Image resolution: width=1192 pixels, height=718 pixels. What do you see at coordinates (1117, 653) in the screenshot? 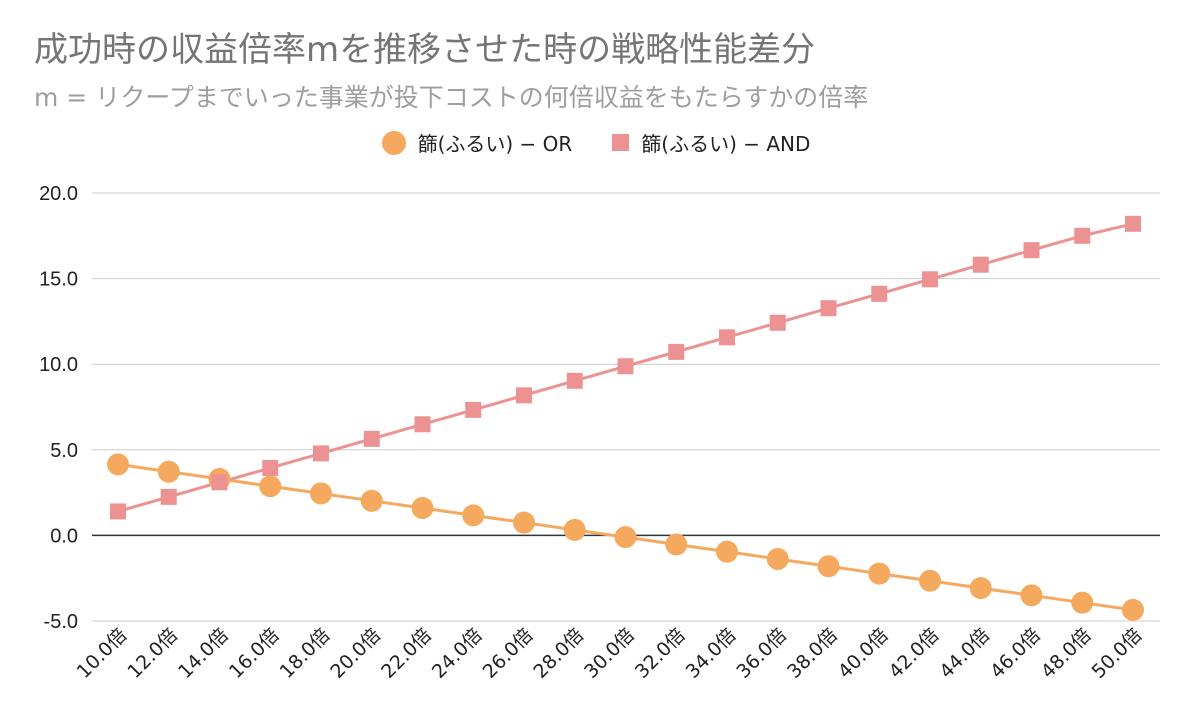
I see `x-tick-label: 50.0倍` at bounding box center [1117, 653].